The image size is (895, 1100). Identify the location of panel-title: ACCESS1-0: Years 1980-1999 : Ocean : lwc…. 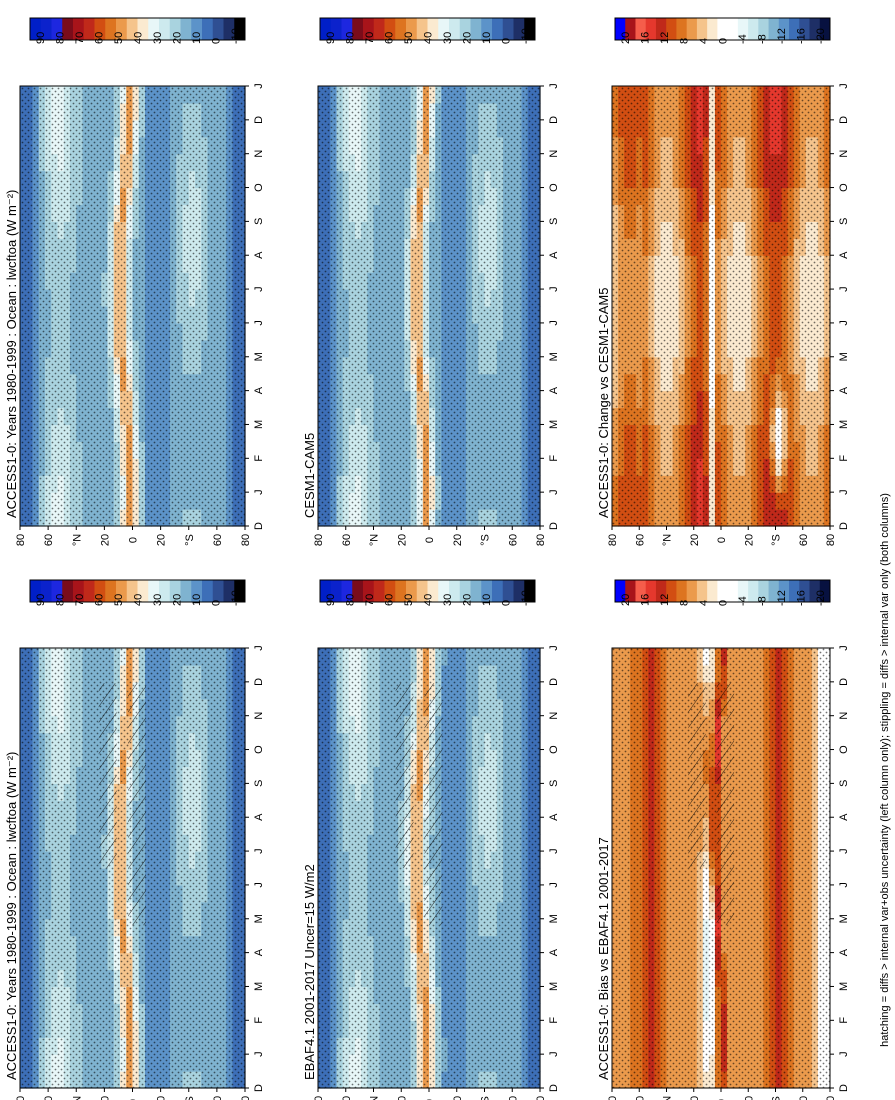
(11, 354).